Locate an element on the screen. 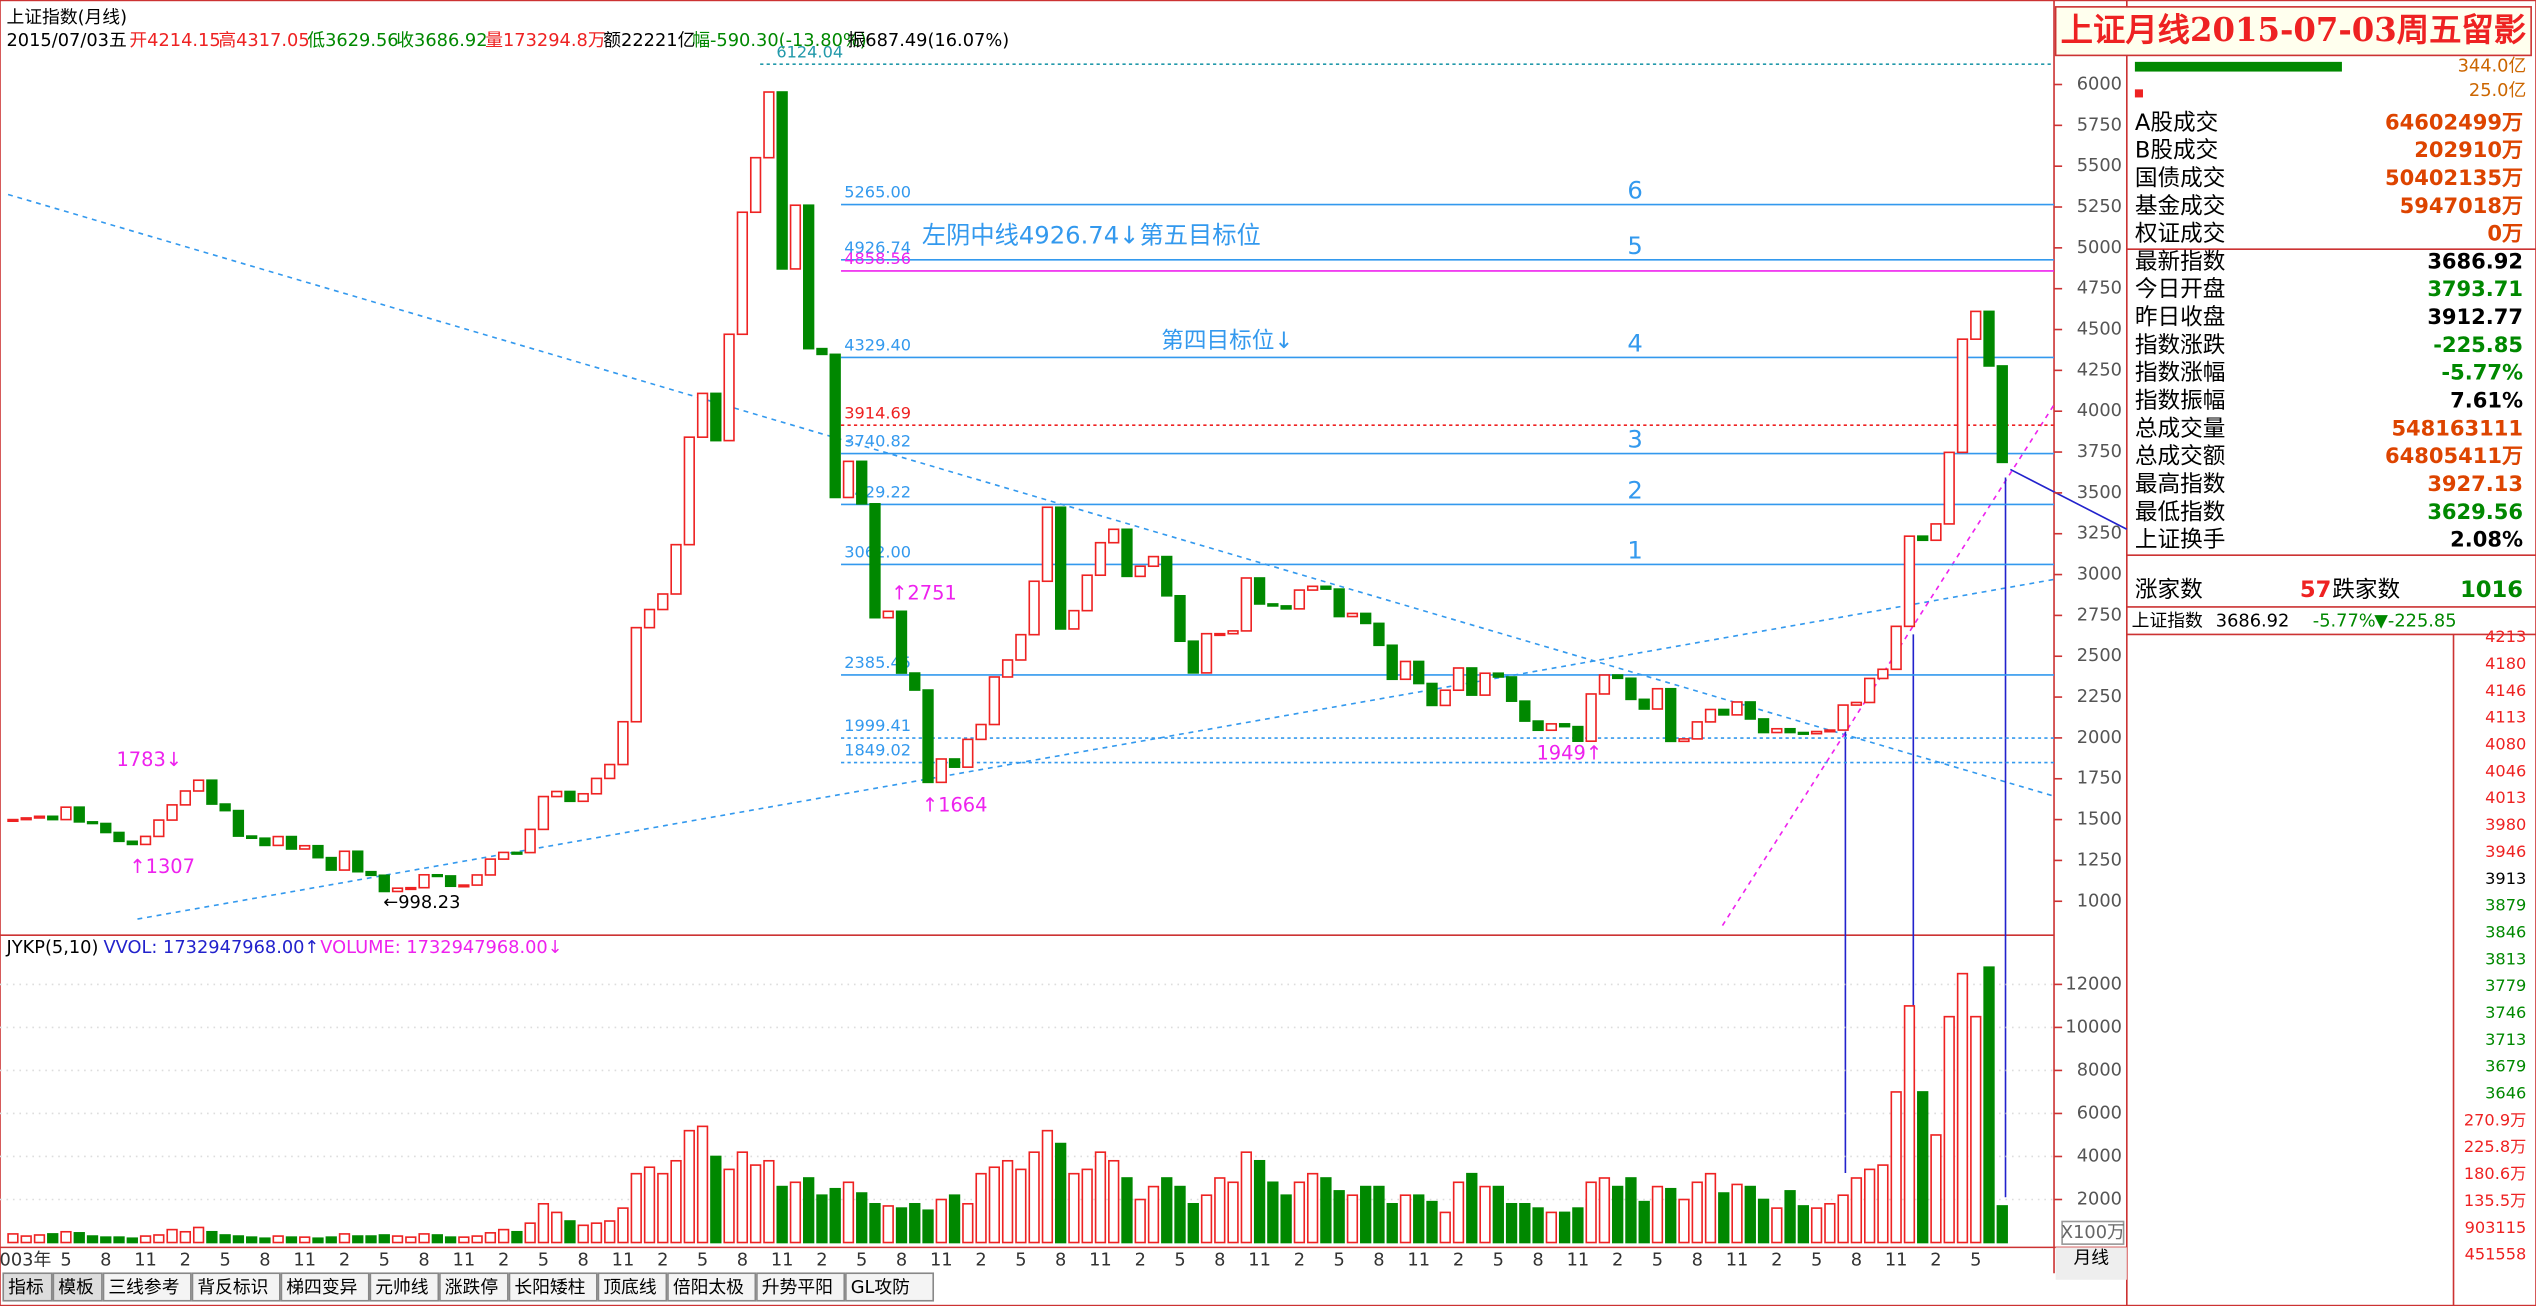  tab-label: GL攻防 is located at coordinates (880, 1287).